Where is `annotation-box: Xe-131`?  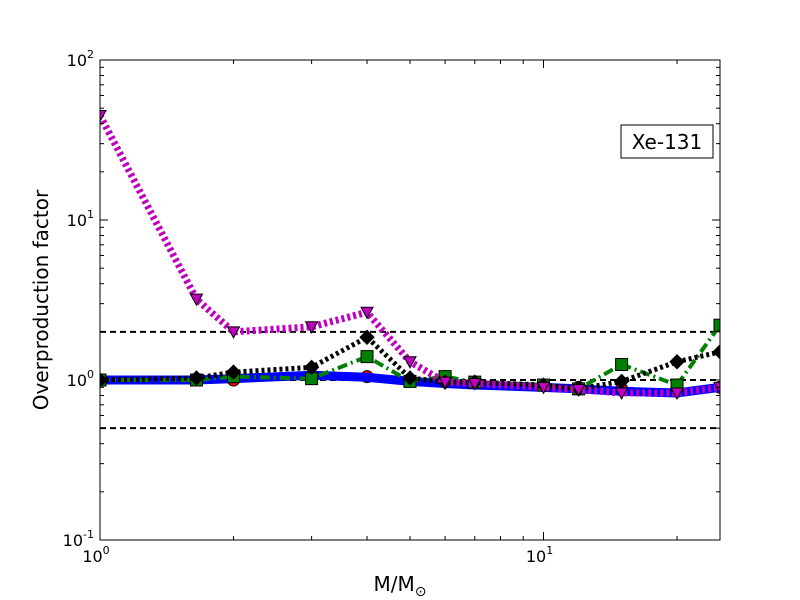 annotation-box: Xe-131 is located at coordinates (667, 141).